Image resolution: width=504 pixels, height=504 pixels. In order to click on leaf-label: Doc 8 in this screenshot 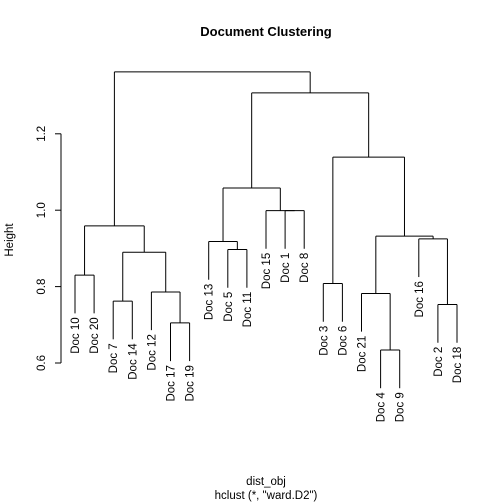, I will do `click(305, 268)`.